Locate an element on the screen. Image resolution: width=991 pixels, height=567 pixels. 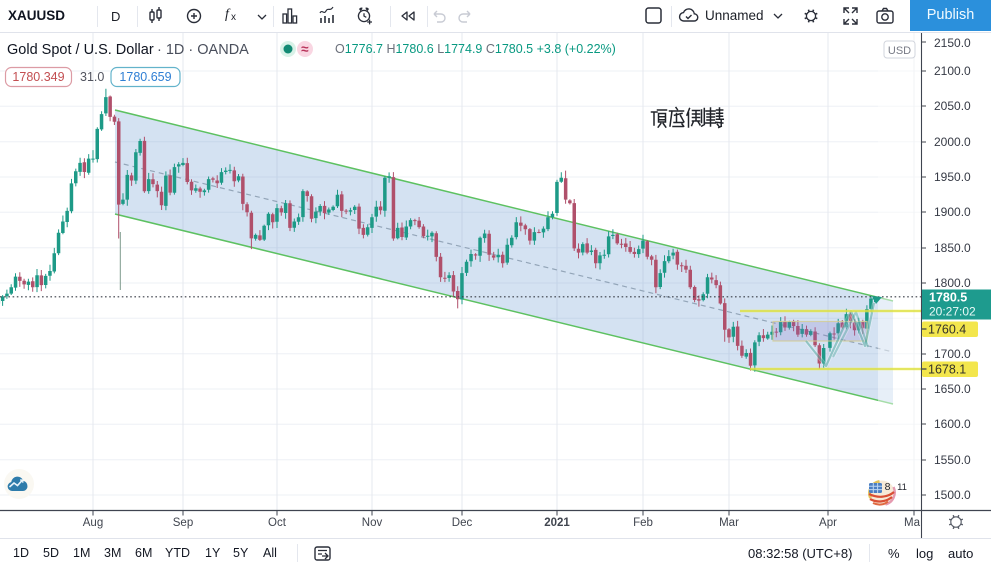
svg-text: Ma is located at coordinates (912, 523).